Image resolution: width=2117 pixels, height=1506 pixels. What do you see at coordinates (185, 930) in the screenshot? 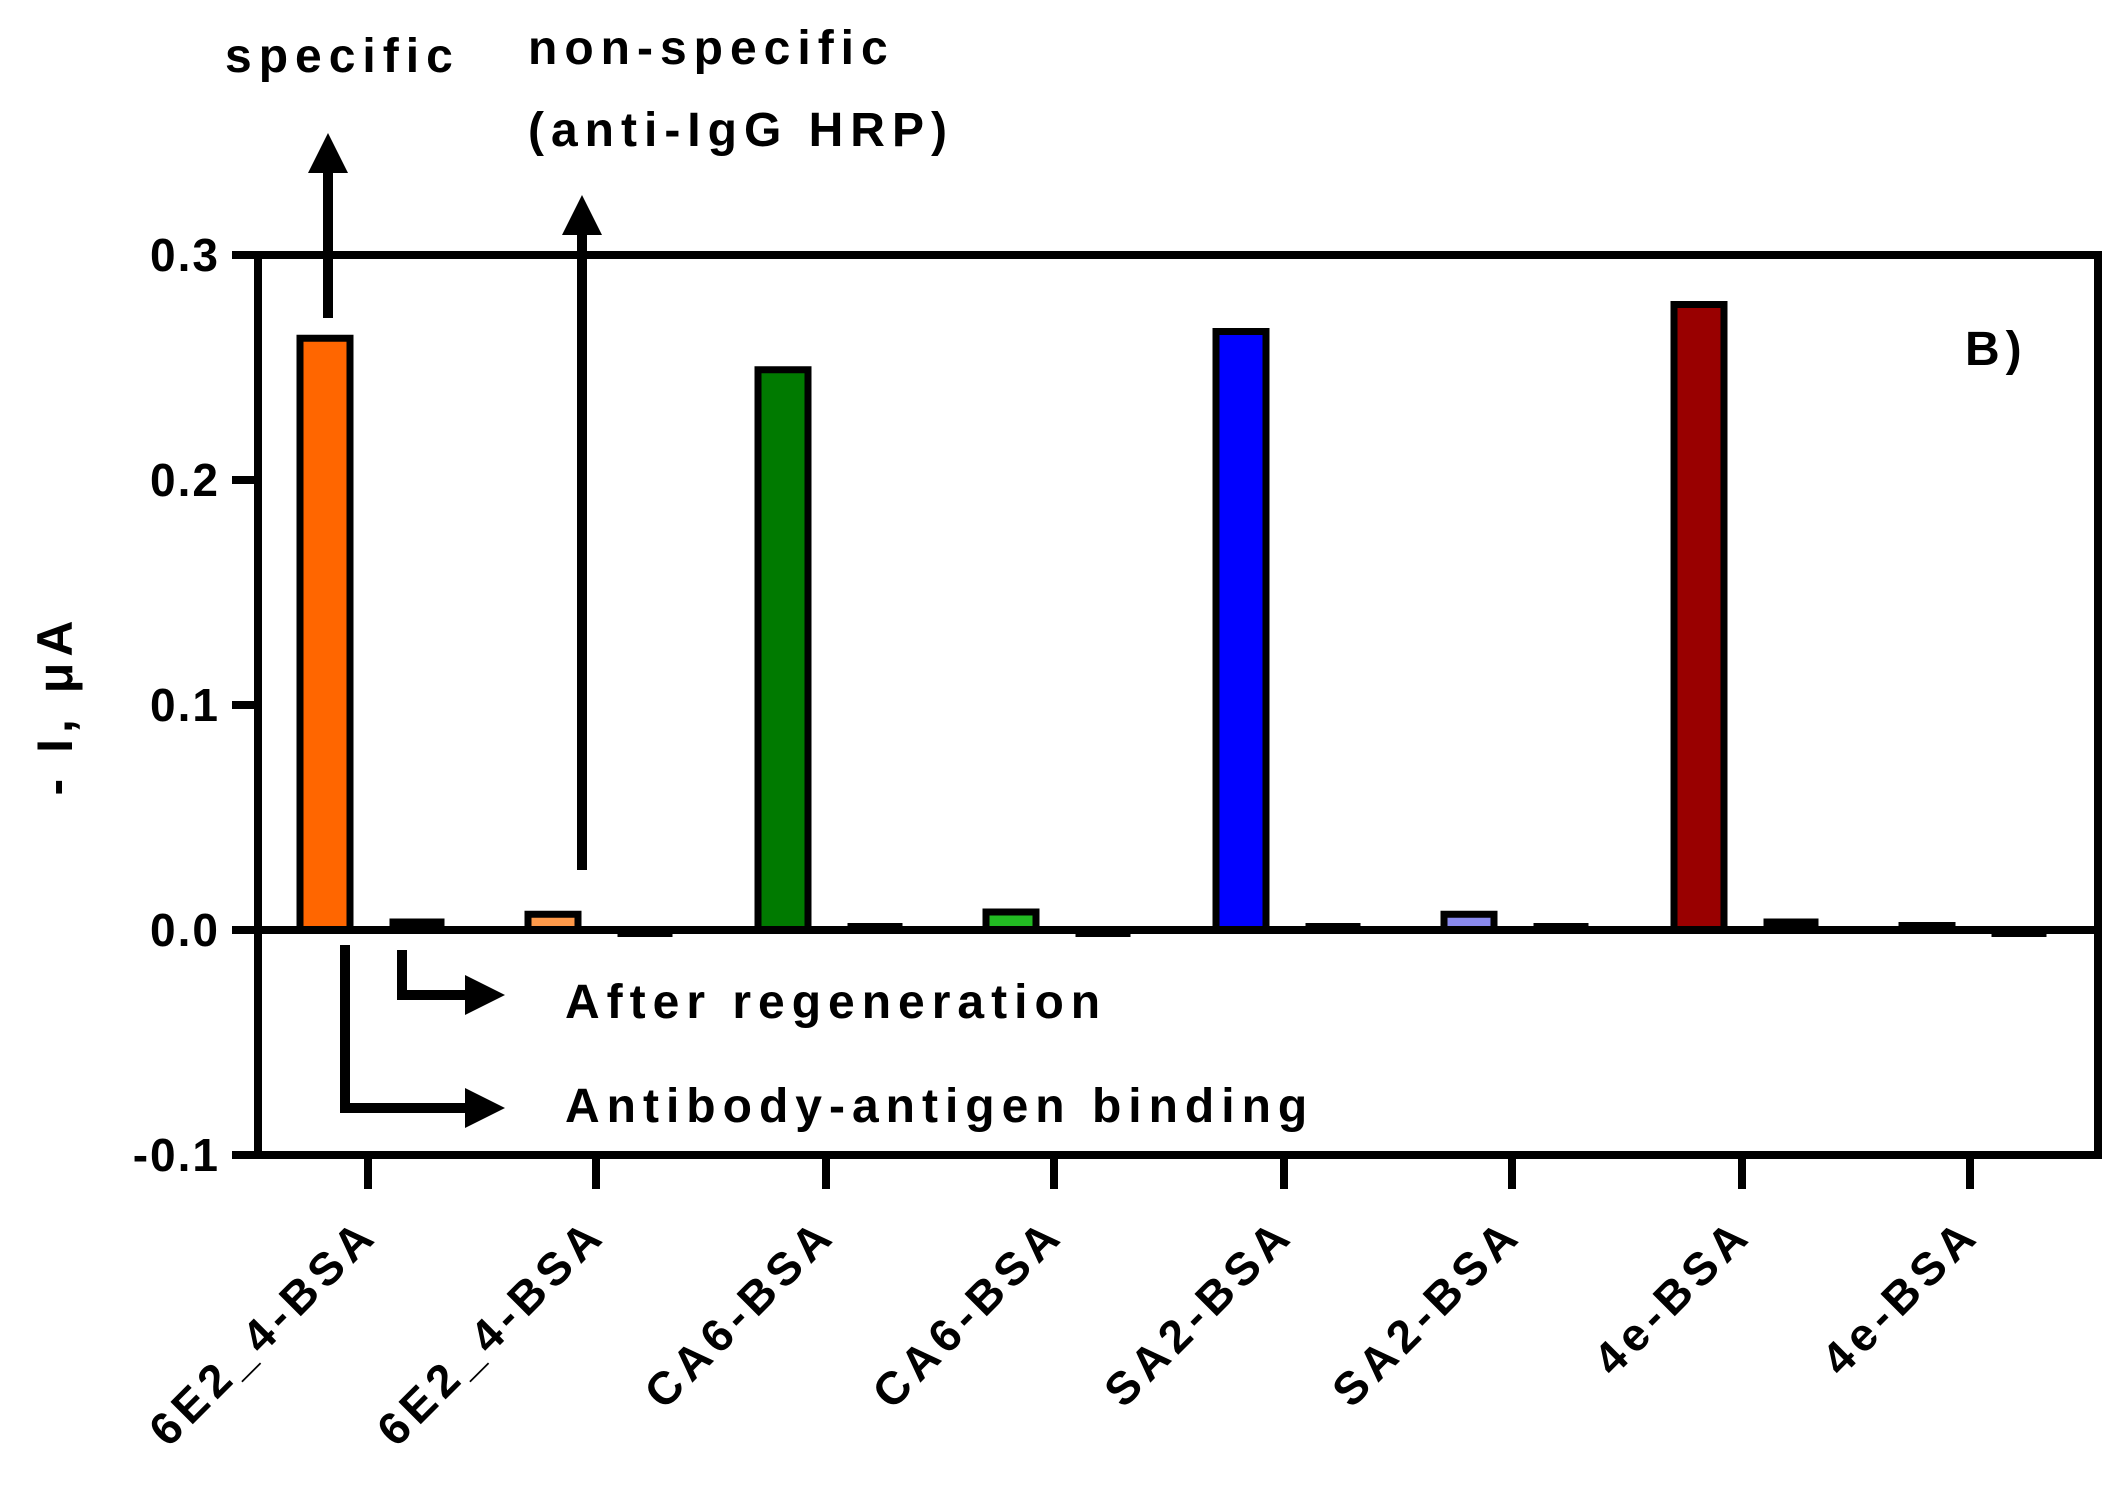
I see `y-tick-label: 0.0` at bounding box center [185, 930].